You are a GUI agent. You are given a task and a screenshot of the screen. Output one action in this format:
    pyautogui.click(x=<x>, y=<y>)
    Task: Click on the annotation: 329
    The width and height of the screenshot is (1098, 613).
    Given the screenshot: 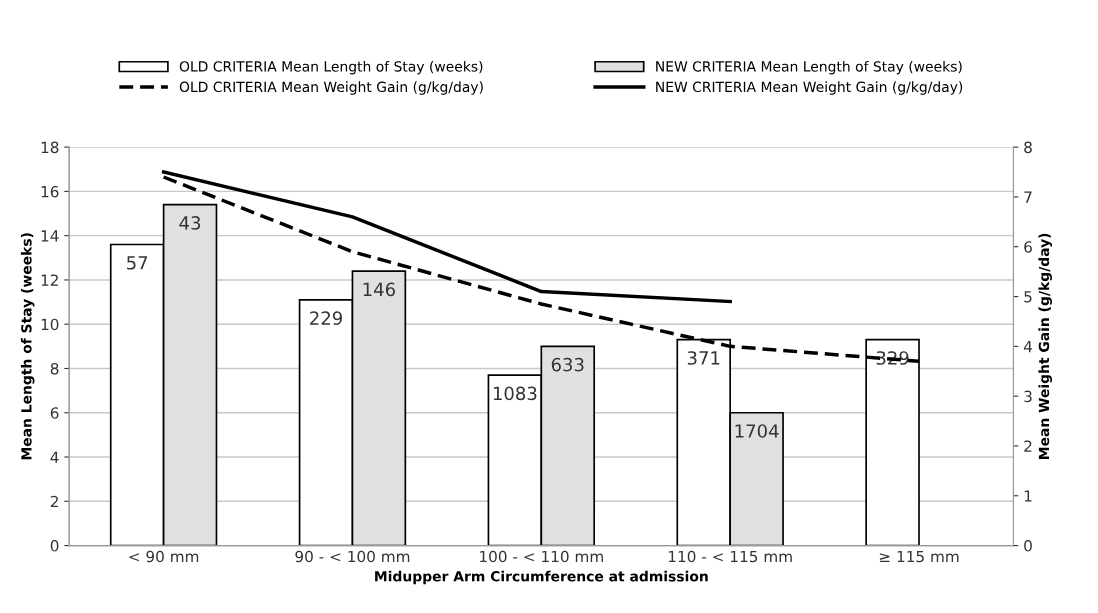 What is the action you would take?
    pyautogui.click(x=892, y=358)
    